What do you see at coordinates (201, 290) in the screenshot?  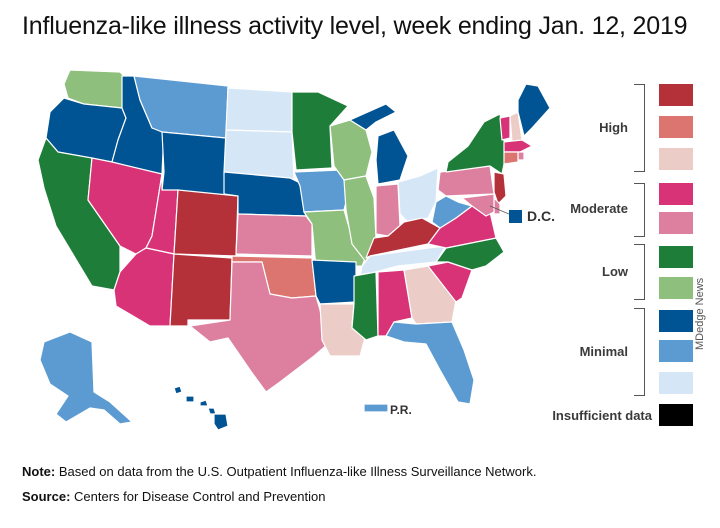 I see `state-NM` at bounding box center [201, 290].